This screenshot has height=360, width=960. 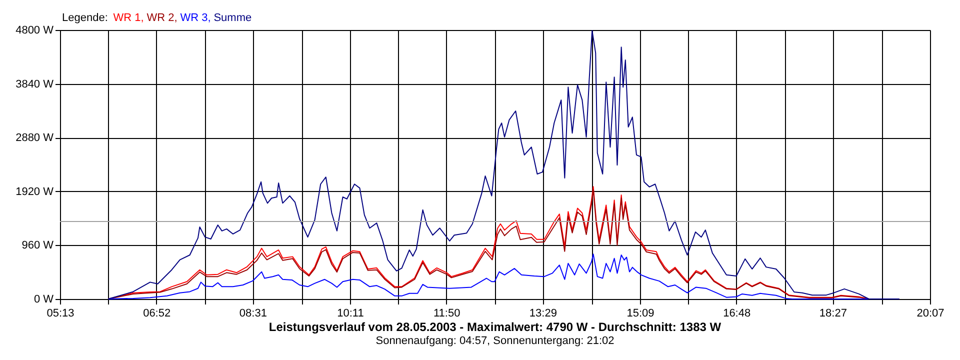 I want to click on x-tick-label: 20:07, so click(x=930, y=314).